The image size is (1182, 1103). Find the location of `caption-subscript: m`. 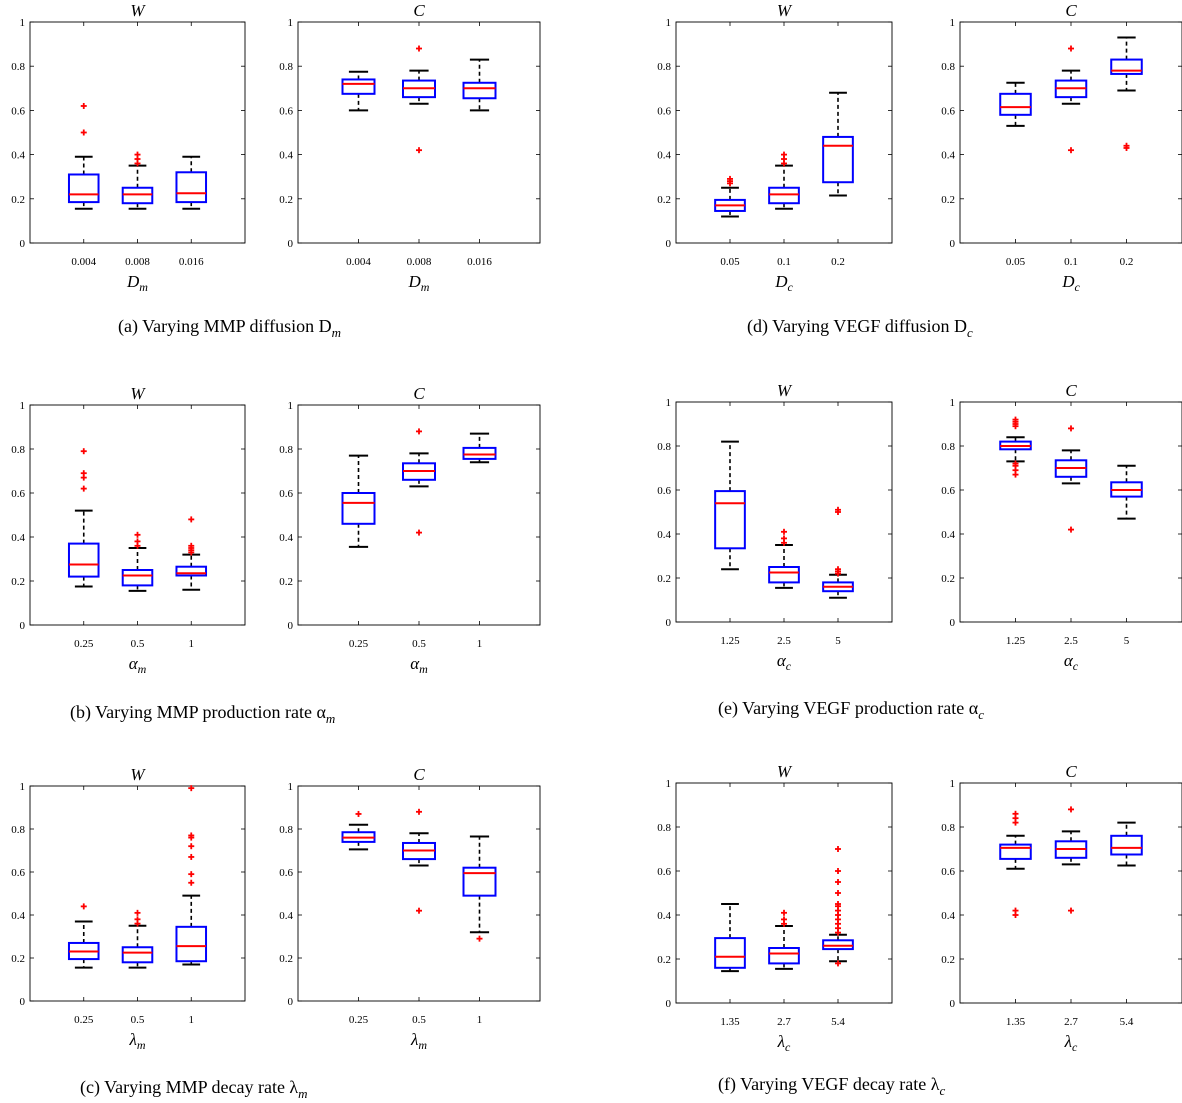

caption-subscript: m is located at coordinates (302, 1093).